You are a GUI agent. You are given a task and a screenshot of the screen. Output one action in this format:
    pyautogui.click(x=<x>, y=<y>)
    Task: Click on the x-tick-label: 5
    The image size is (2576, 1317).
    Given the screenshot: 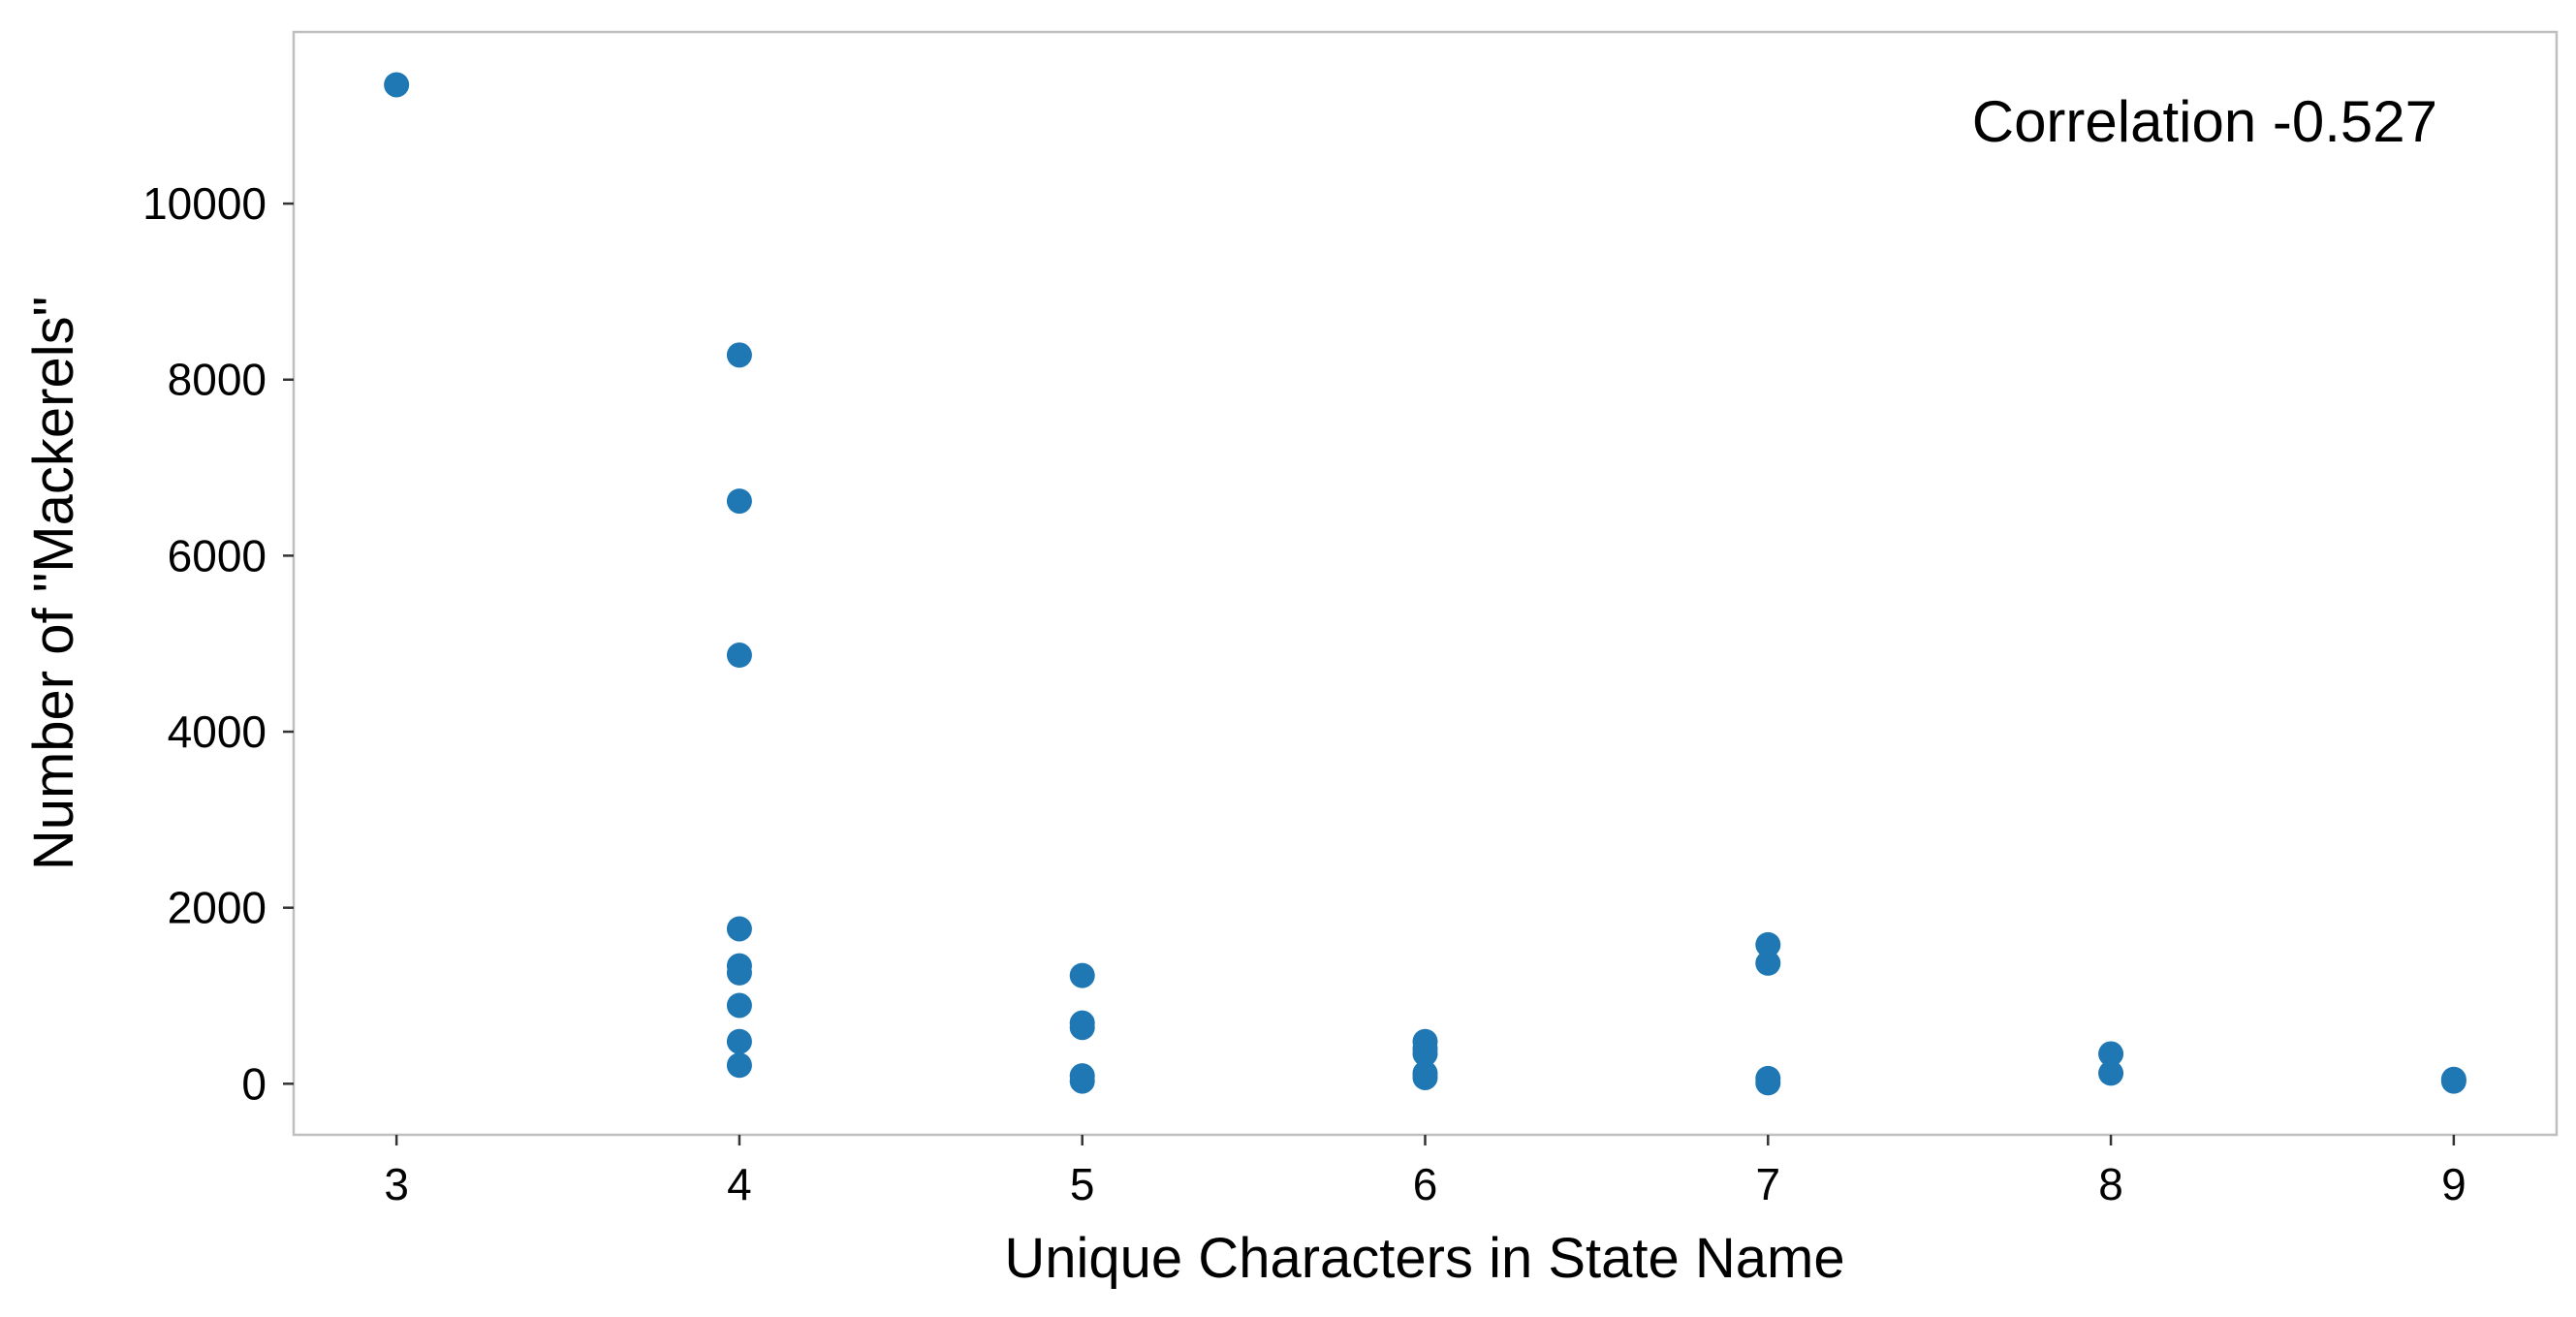 What is the action you would take?
    pyautogui.click(x=1082, y=1184)
    